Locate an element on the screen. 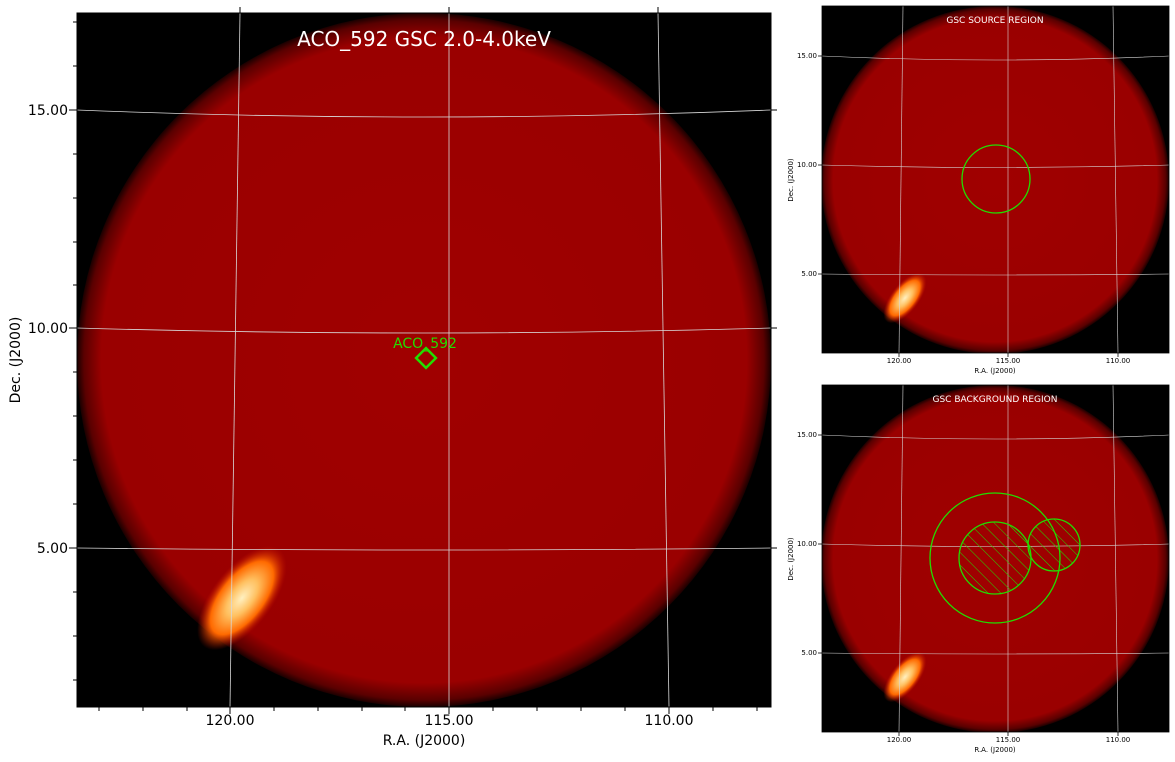 Image resolution: width=1175 pixels, height=762 pixels. background-ytick-10: 10.00 is located at coordinates (807, 544).